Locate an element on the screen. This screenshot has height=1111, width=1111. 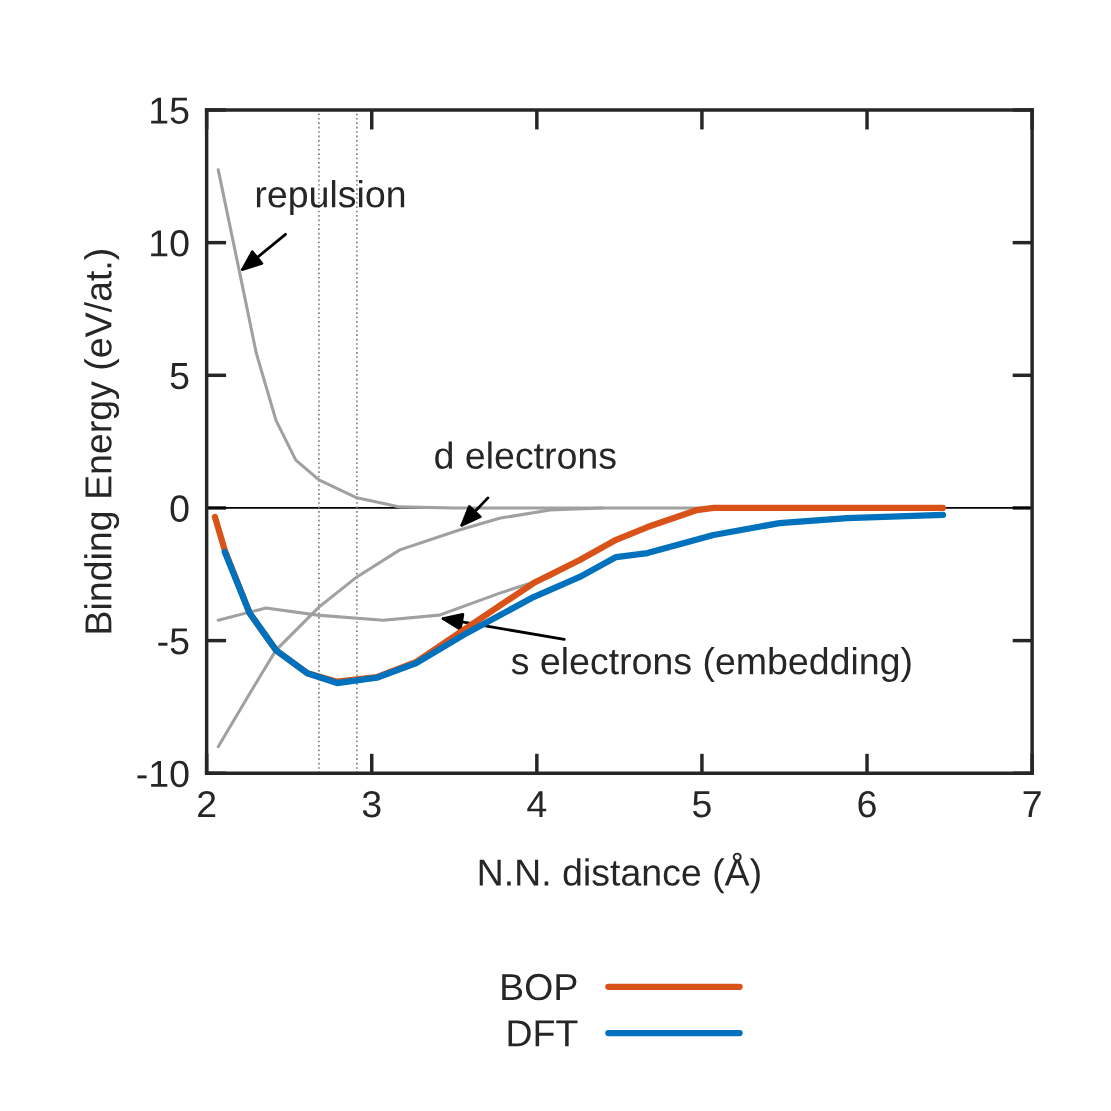
legend-label: DFT is located at coordinates (543, 1033).